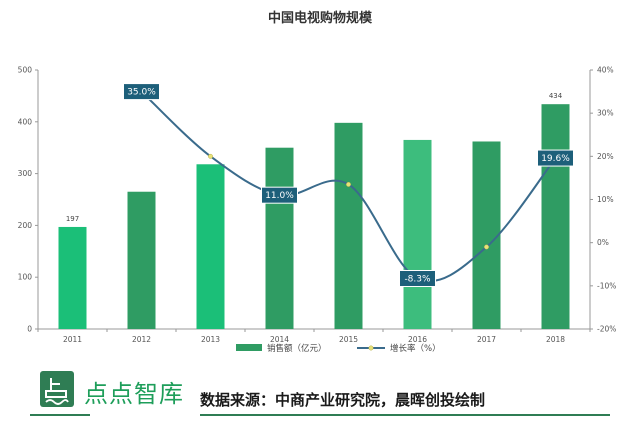 This screenshot has height=430, width=640. I want to click on x-tick-label: 2012, so click(141, 339).